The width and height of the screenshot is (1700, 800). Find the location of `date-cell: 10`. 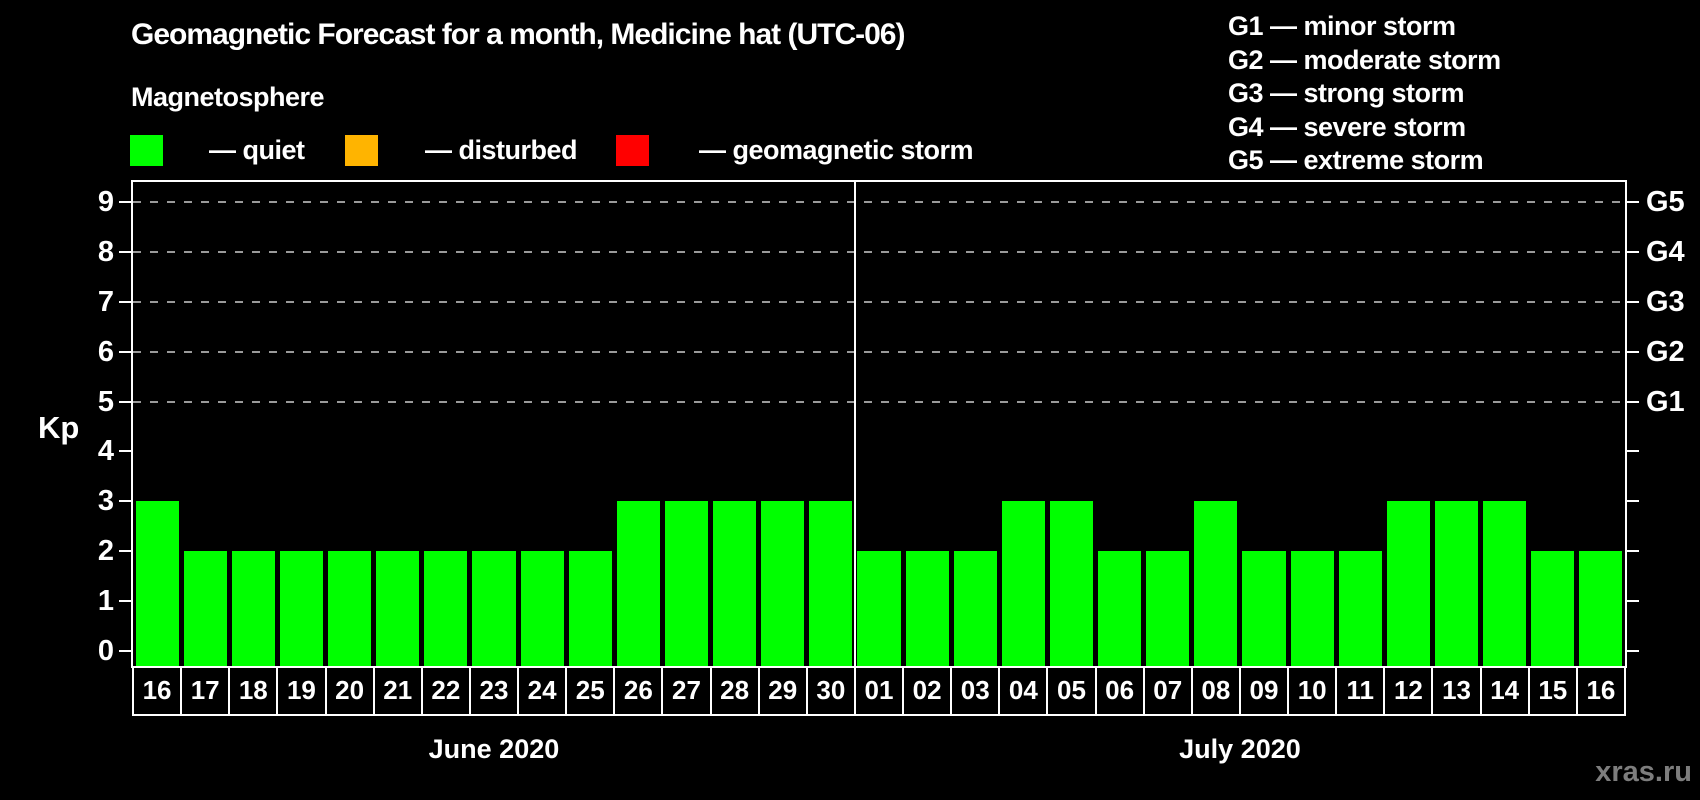

date-cell: 10 is located at coordinates (1312, 691).